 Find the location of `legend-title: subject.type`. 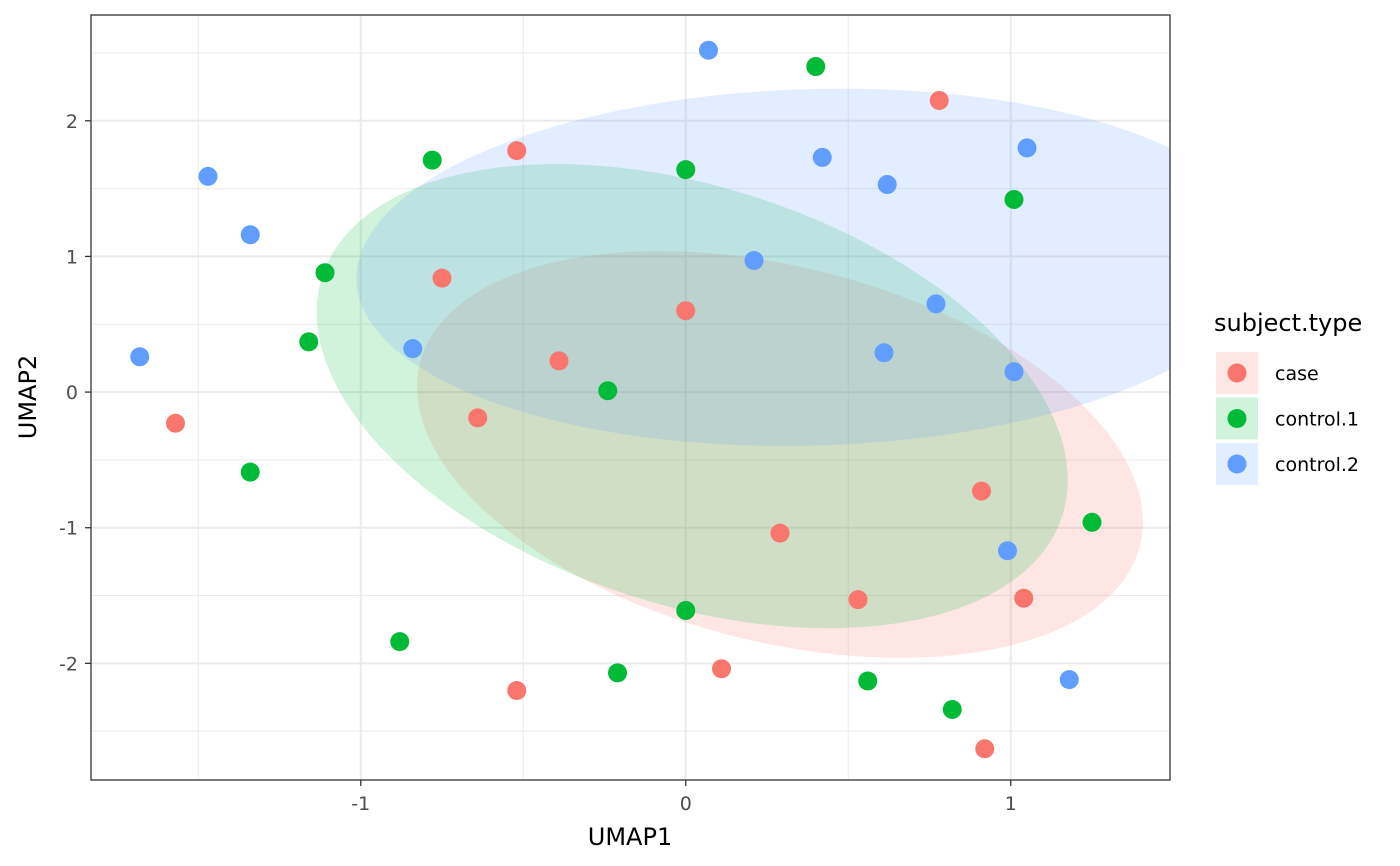

legend-title: subject.type is located at coordinates (1288, 323).